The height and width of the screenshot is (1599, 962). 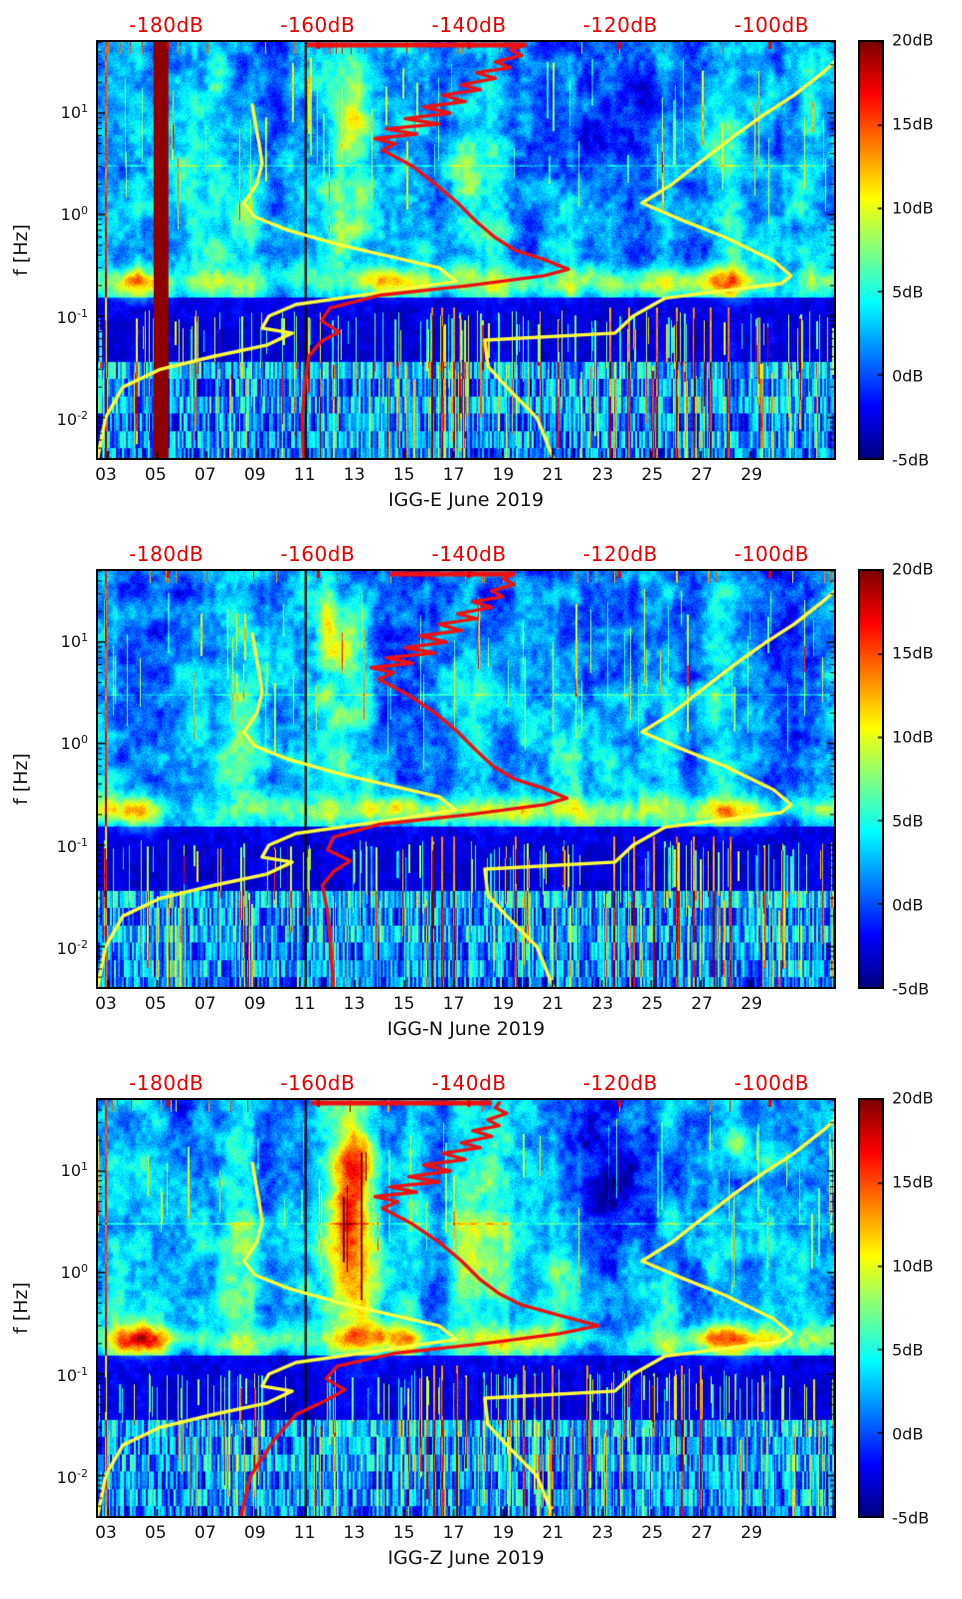 What do you see at coordinates (908, 292) in the screenshot?
I see `colorbar-tick-label: 5dB` at bounding box center [908, 292].